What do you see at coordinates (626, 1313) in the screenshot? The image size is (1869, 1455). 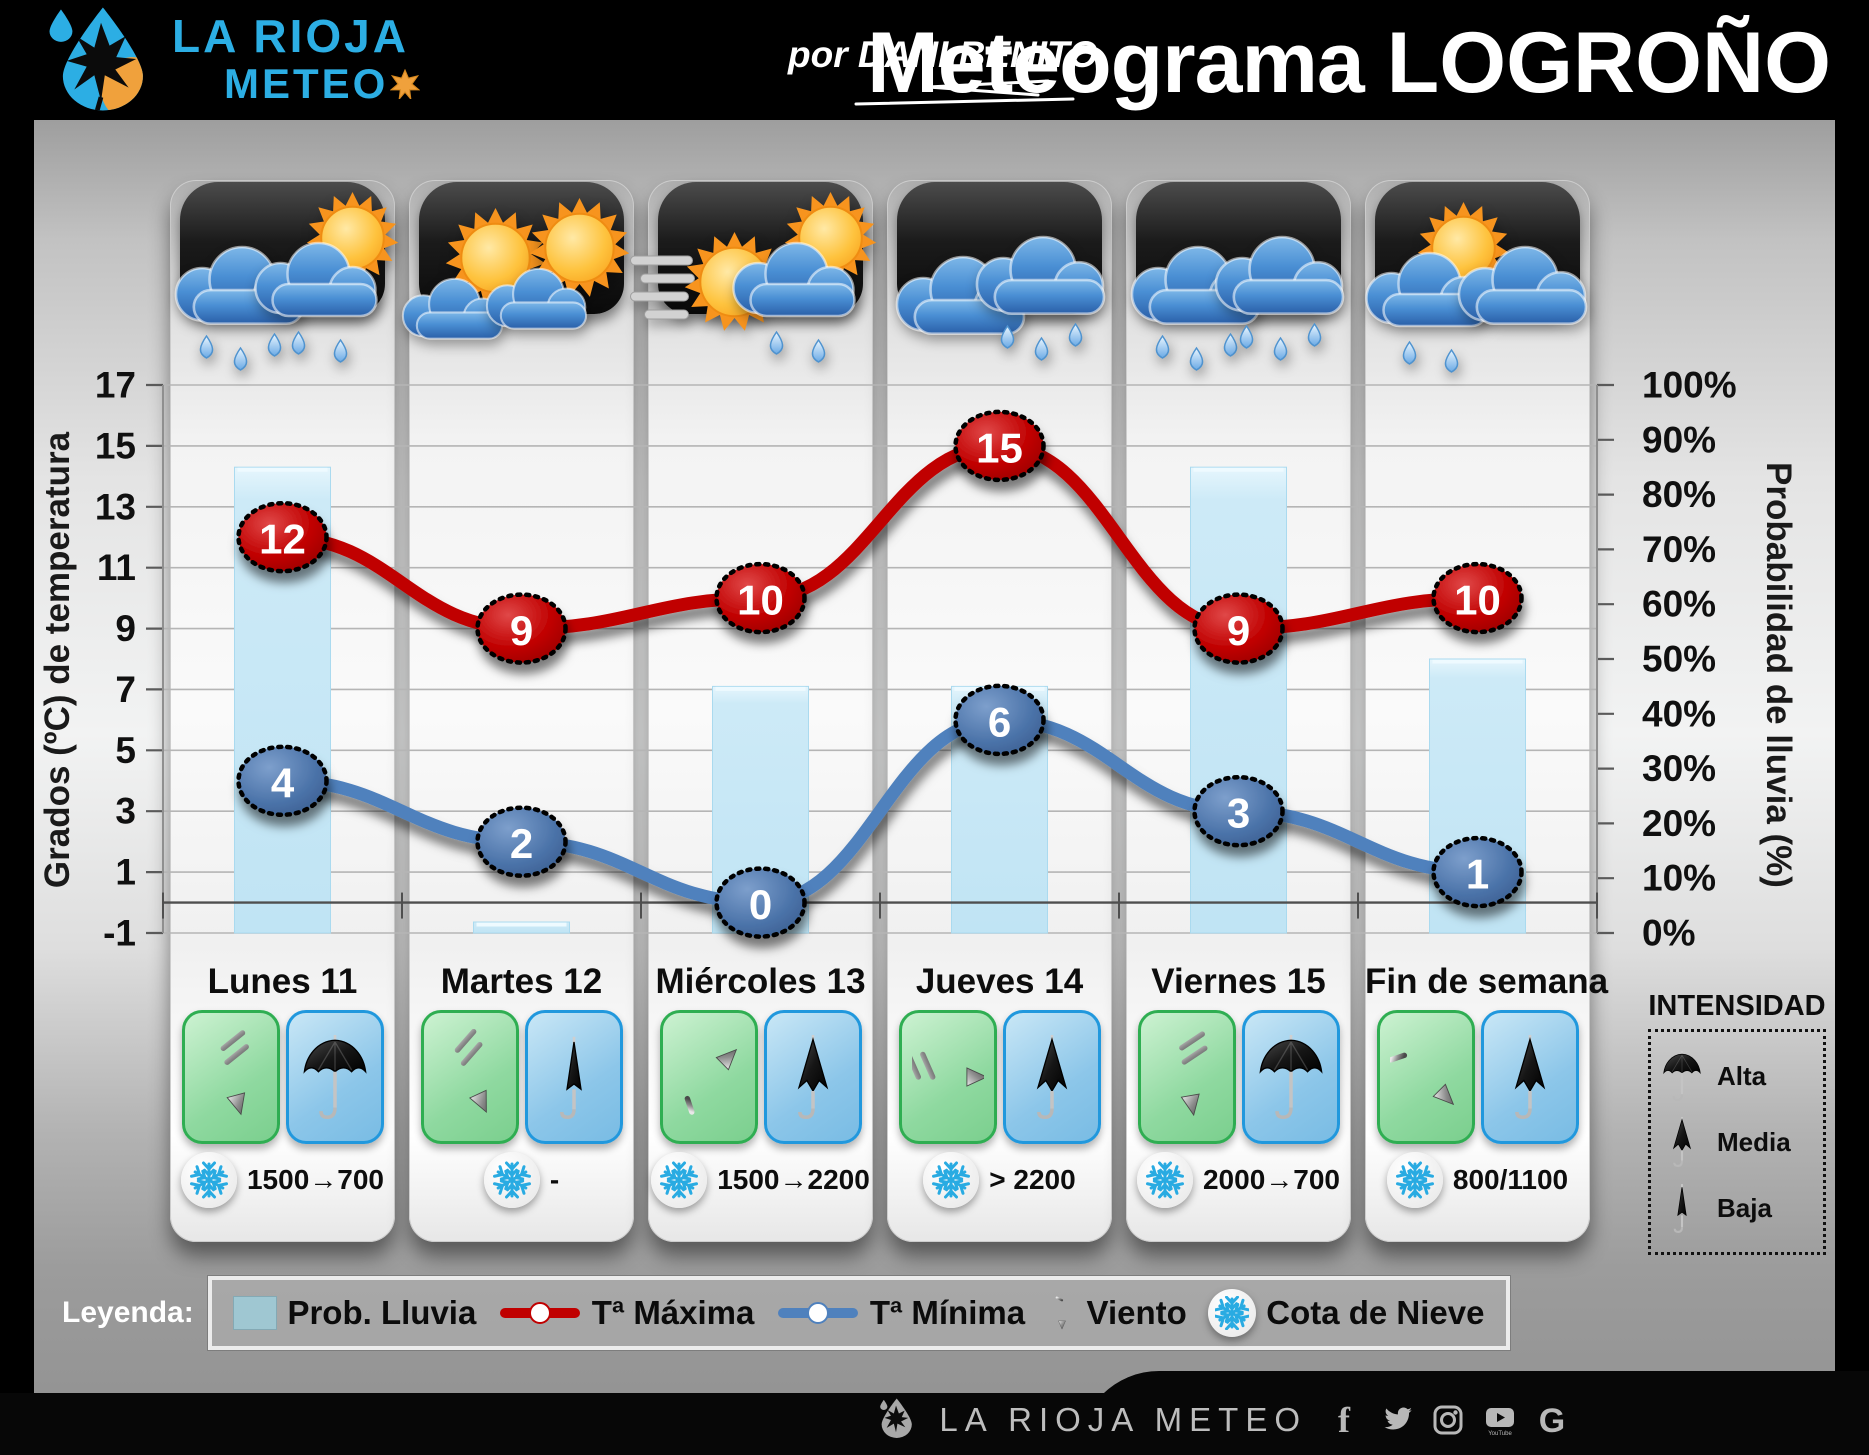 I see `legend-item: Tª Máxima` at bounding box center [626, 1313].